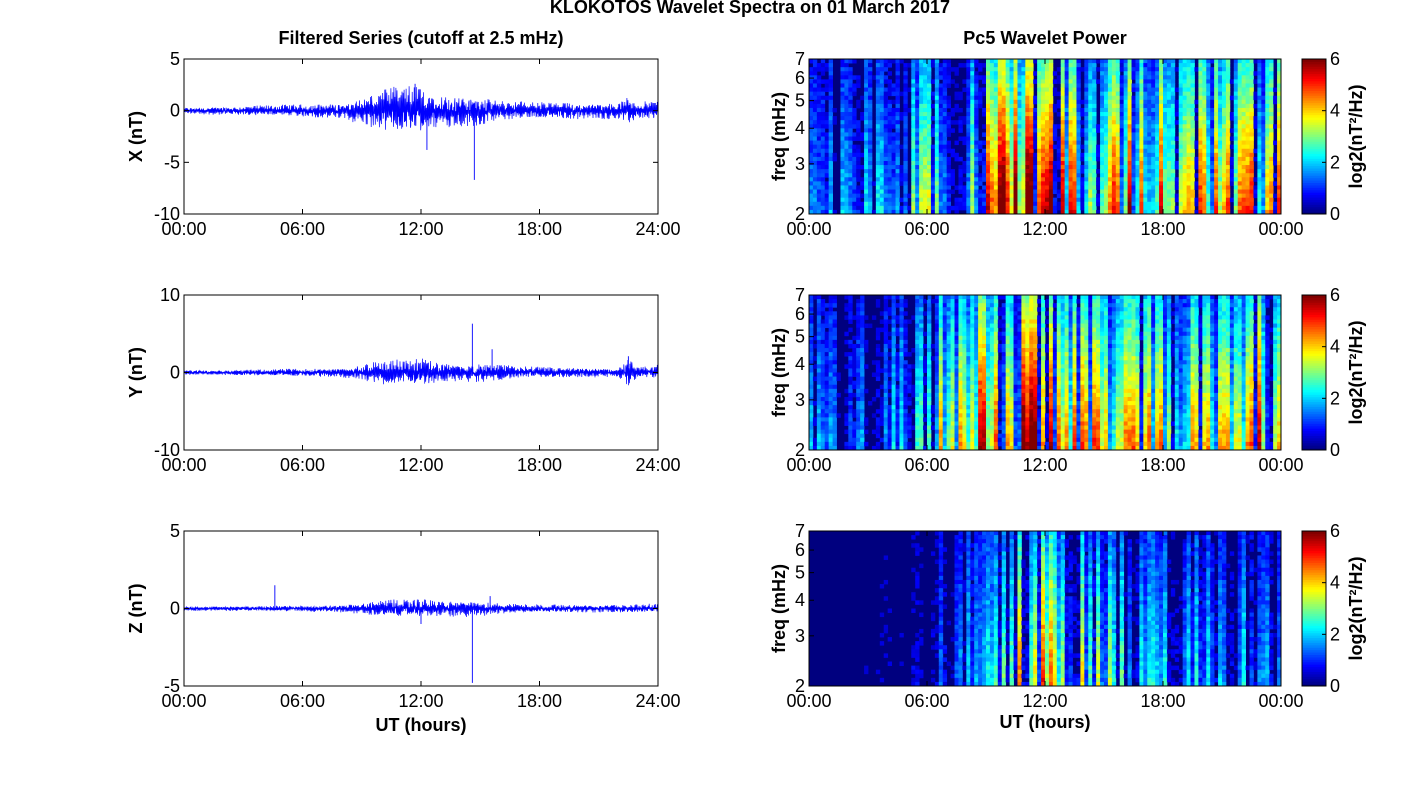 The width and height of the screenshot is (1418, 788). Describe the element at coordinates (800, 78) in the screenshot. I see `ytick-label: 6` at that location.